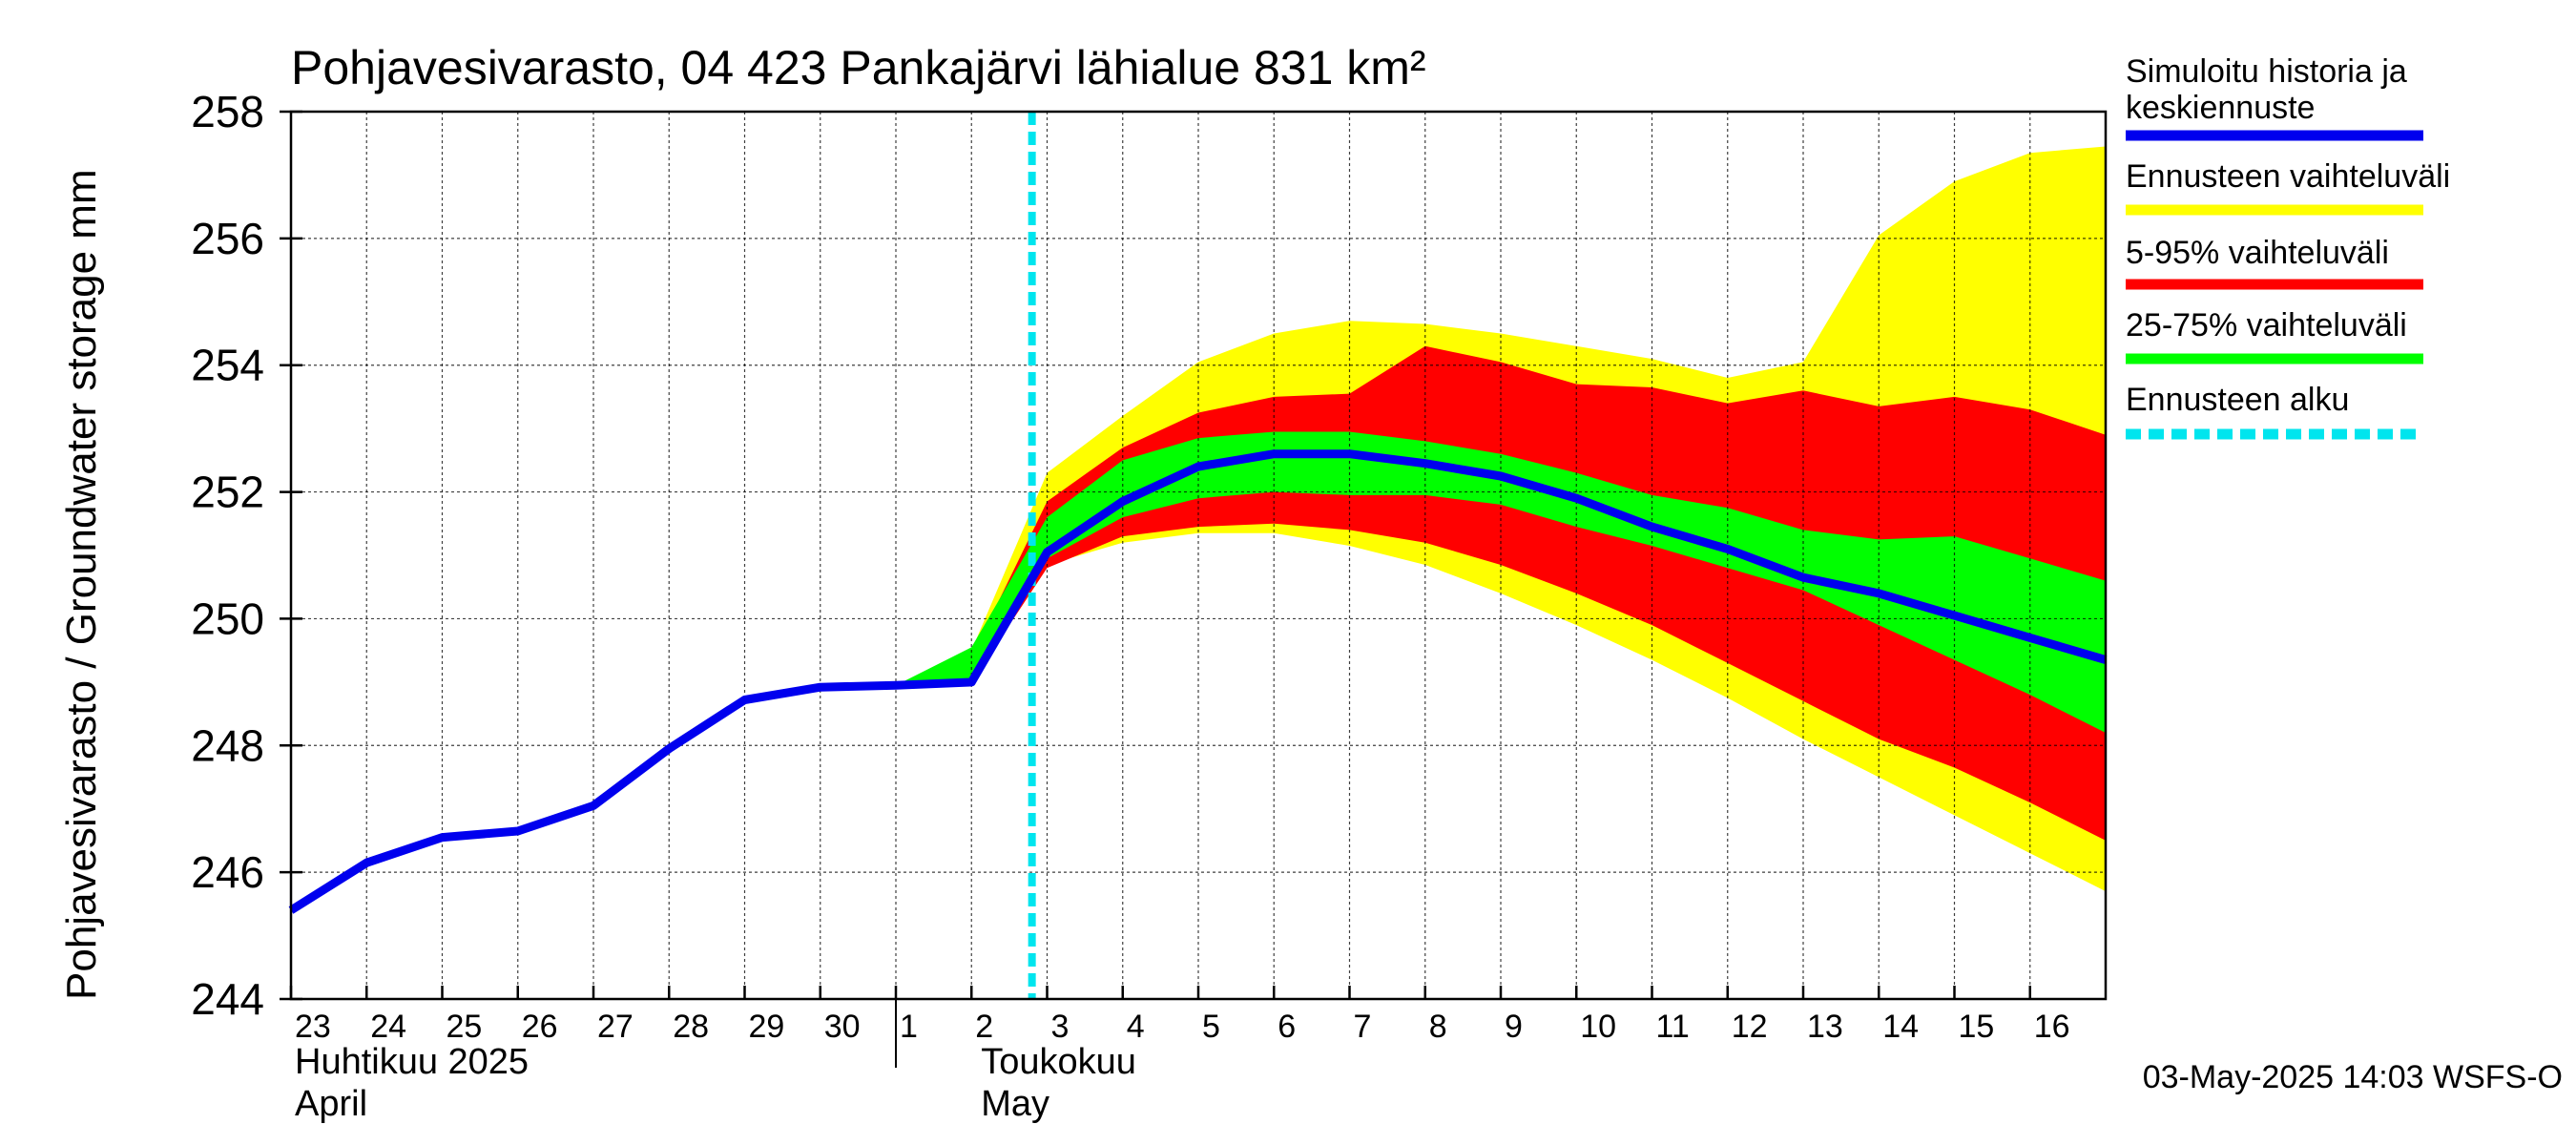  I want to click on x-tick-label: 16, so click(2052, 1027).